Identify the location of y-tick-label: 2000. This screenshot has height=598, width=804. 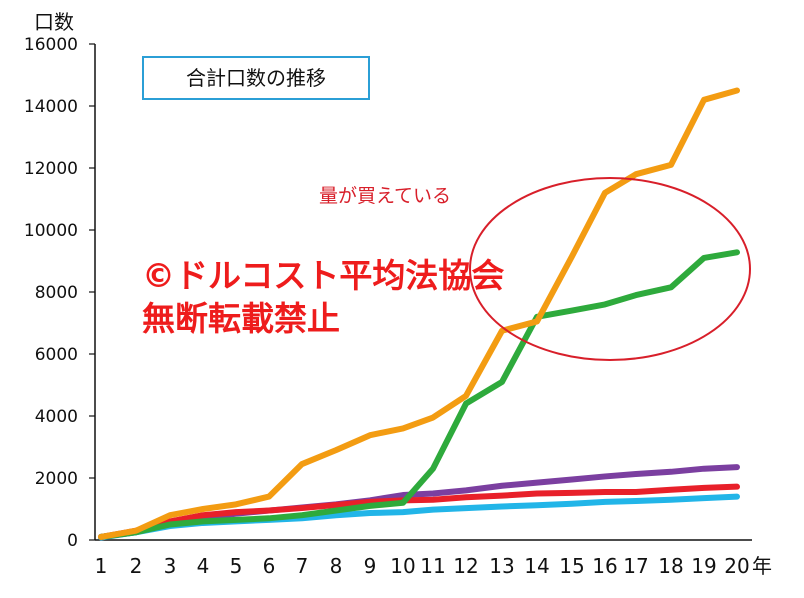
(56, 479).